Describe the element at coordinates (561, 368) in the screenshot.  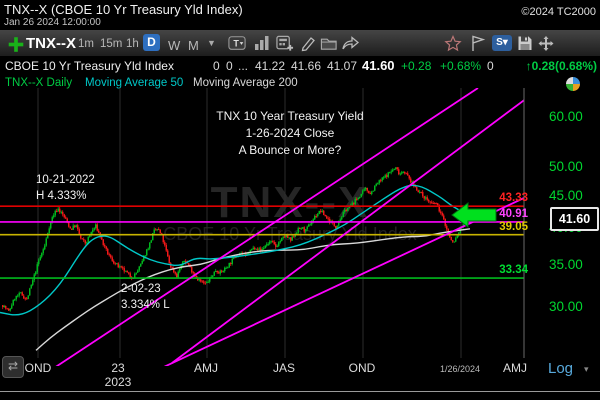
I see `log-scale-button: Log` at that location.